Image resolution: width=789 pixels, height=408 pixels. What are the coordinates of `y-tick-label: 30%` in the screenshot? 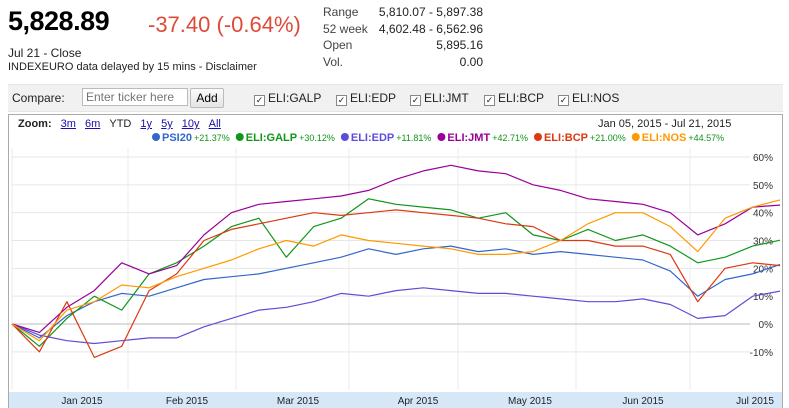 It's located at (763, 242).